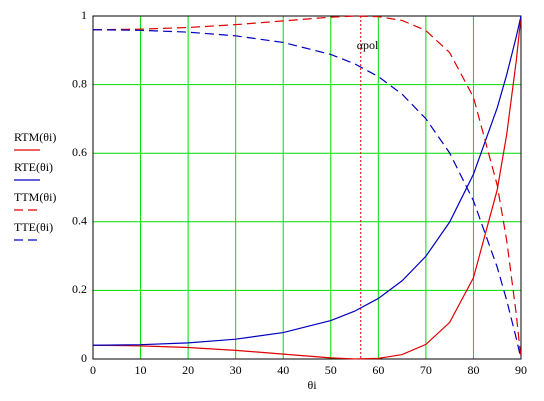 The width and height of the screenshot is (544, 401). I want to click on y-tick-label: 0, so click(84, 358).